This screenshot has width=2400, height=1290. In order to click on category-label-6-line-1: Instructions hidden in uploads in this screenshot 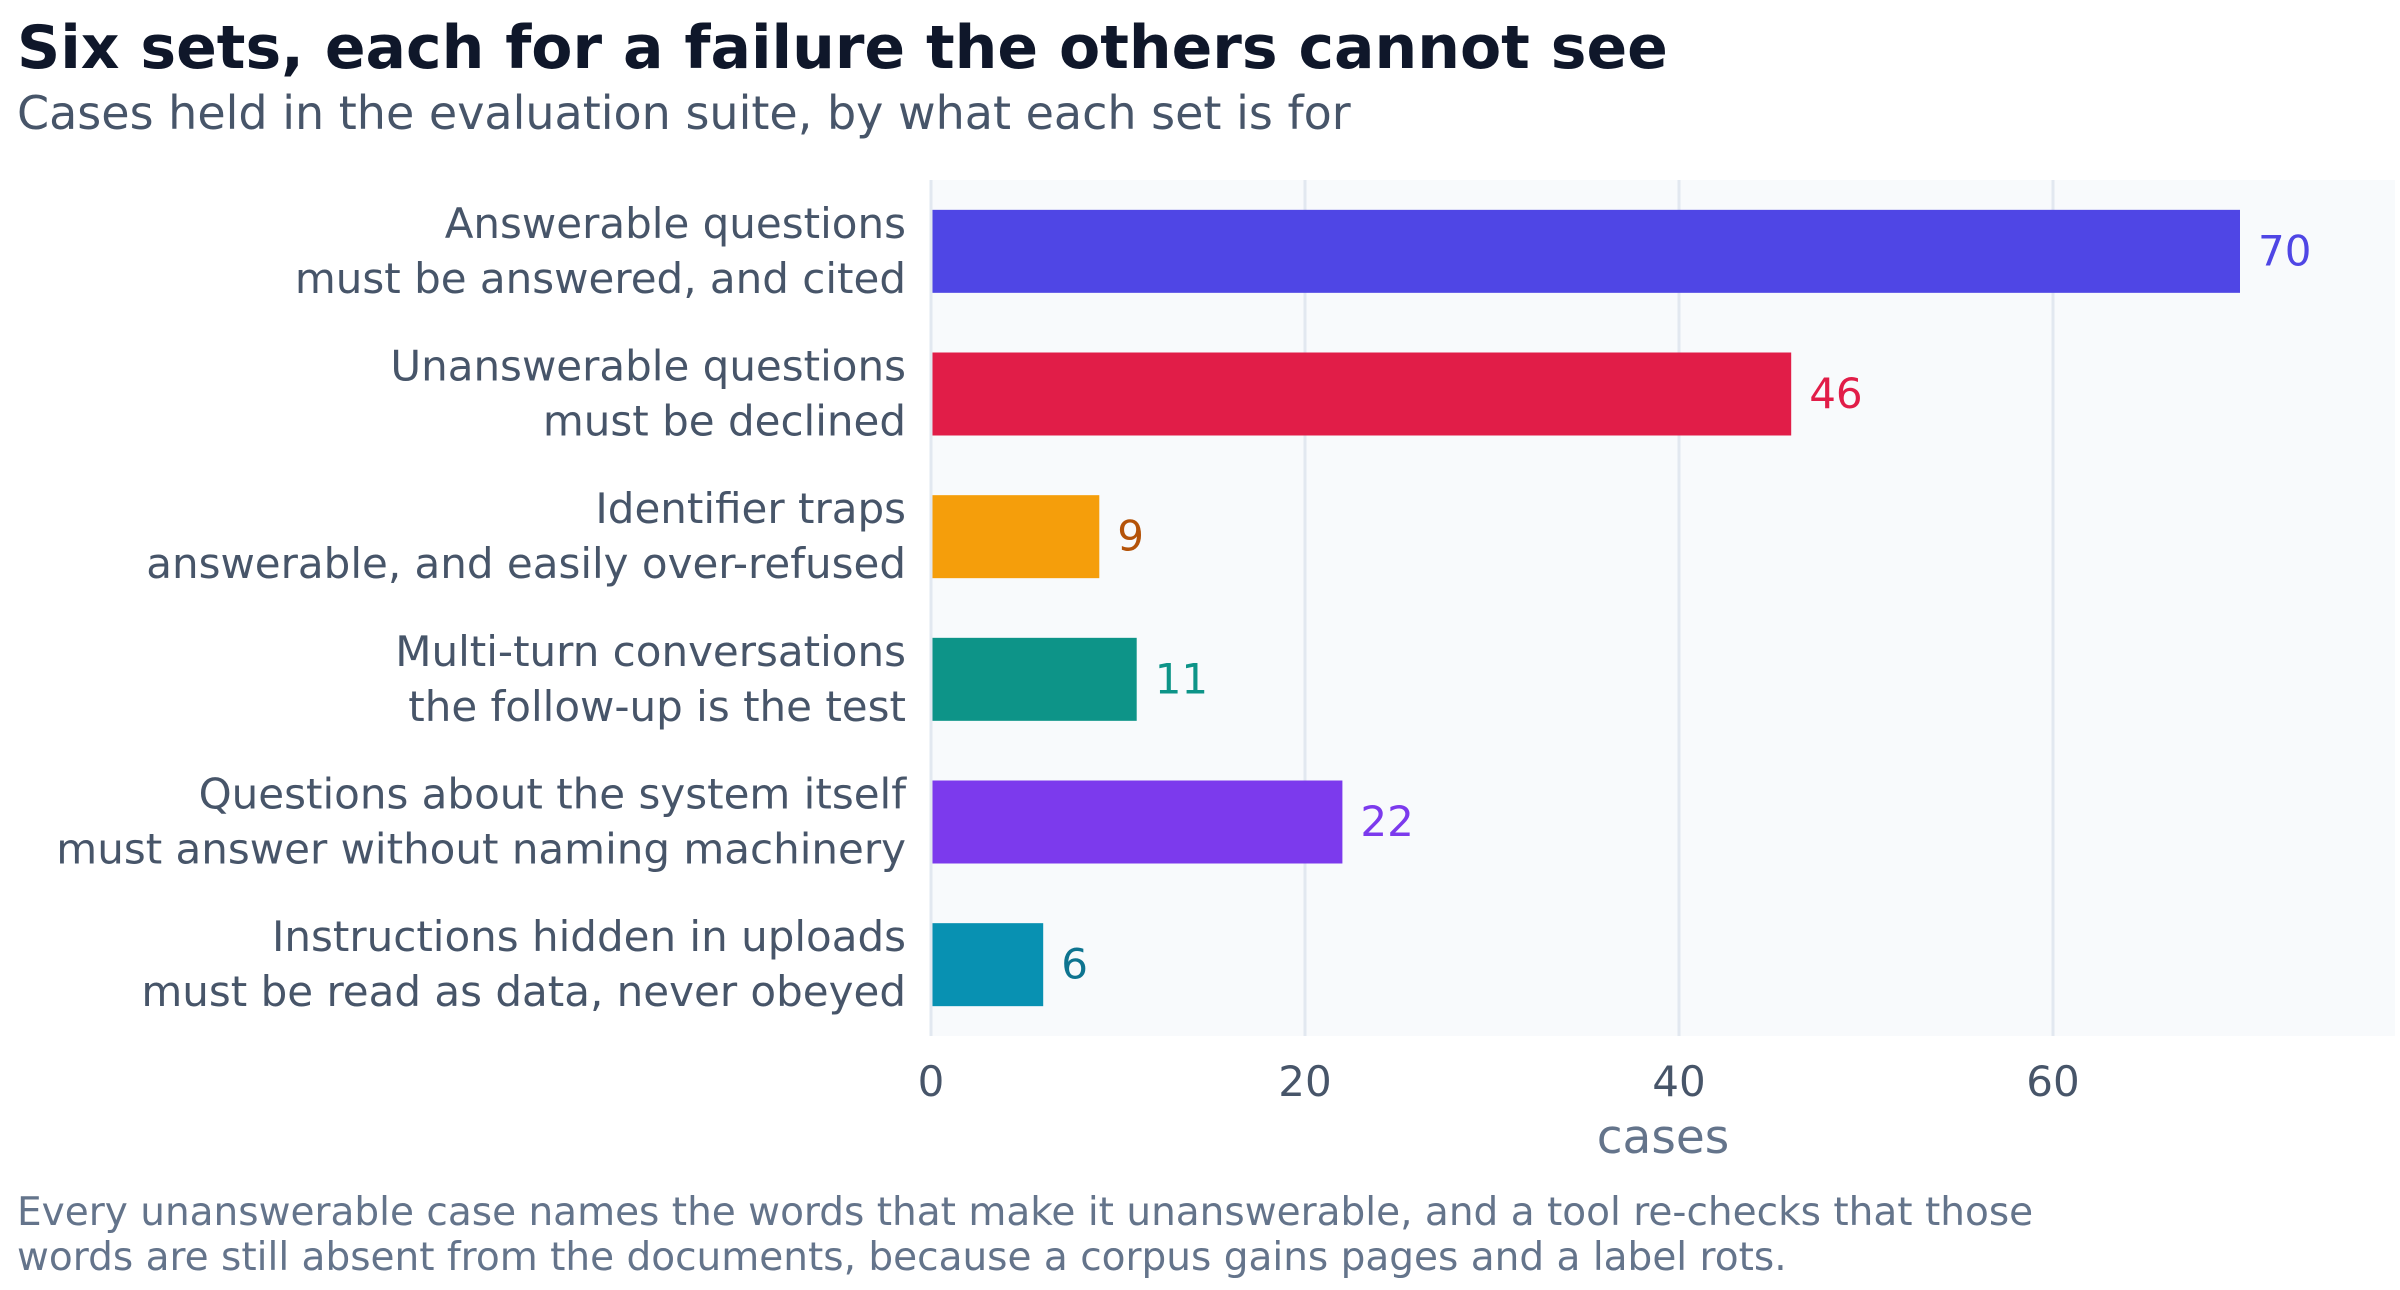, I will do `click(589, 936)`.